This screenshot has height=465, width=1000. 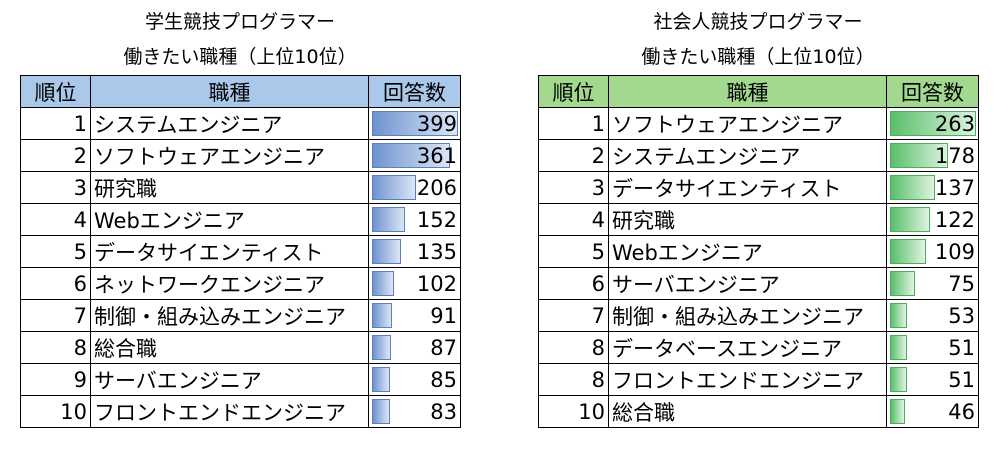 I want to click on rank-cell: 1, so click(x=573, y=123).